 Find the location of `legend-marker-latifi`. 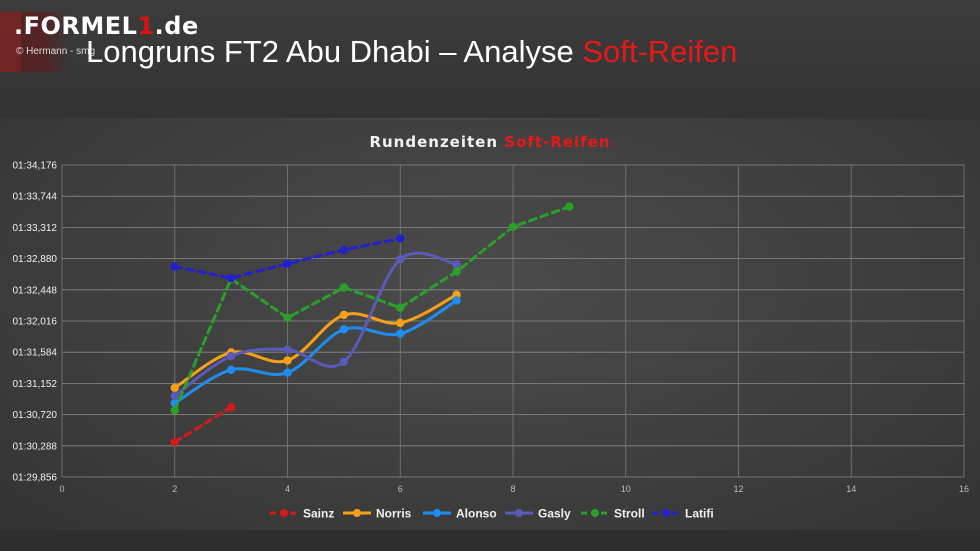

legend-marker-latifi is located at coordinates (666, 513).